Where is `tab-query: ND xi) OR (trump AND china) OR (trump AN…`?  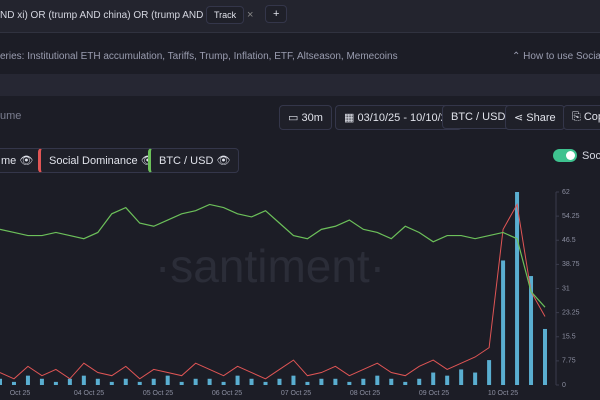
tab-query: ND xi) OR (trump AND china) OR (trump AN… is located at coordinates (117, 15).